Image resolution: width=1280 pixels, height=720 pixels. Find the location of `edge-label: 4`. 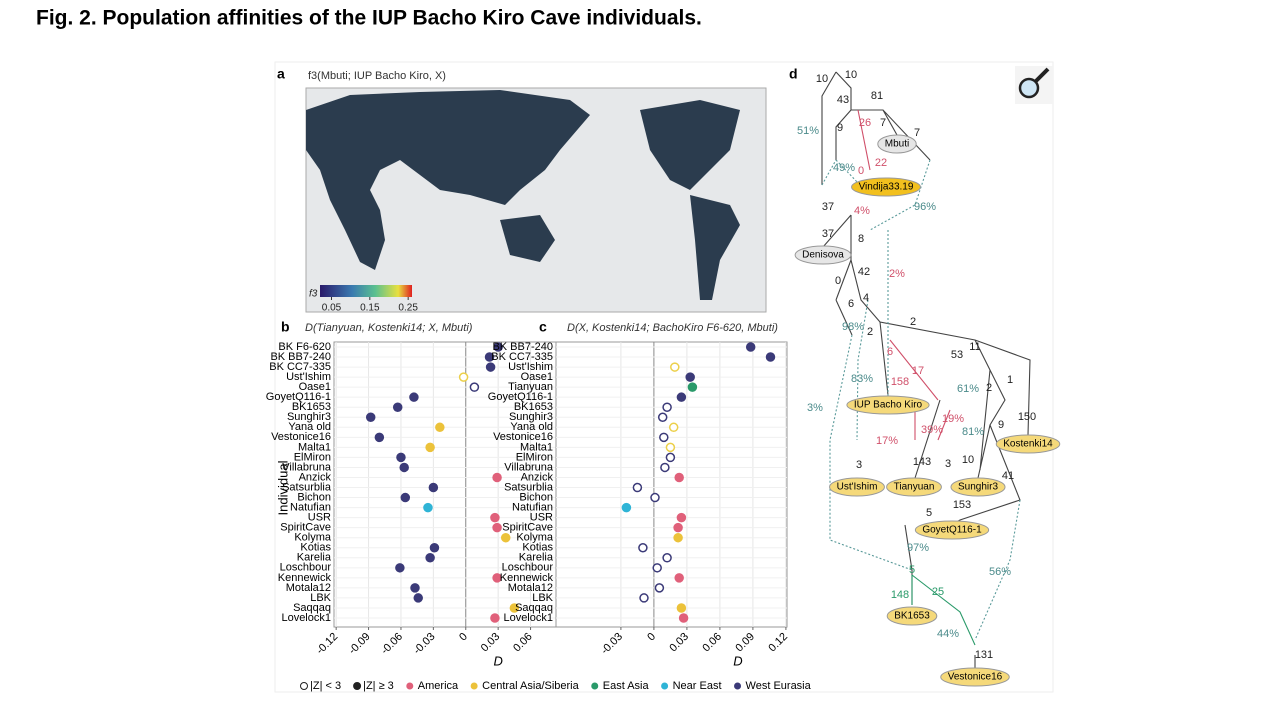

edge-label: 4 is located at coordinates (866, 298).